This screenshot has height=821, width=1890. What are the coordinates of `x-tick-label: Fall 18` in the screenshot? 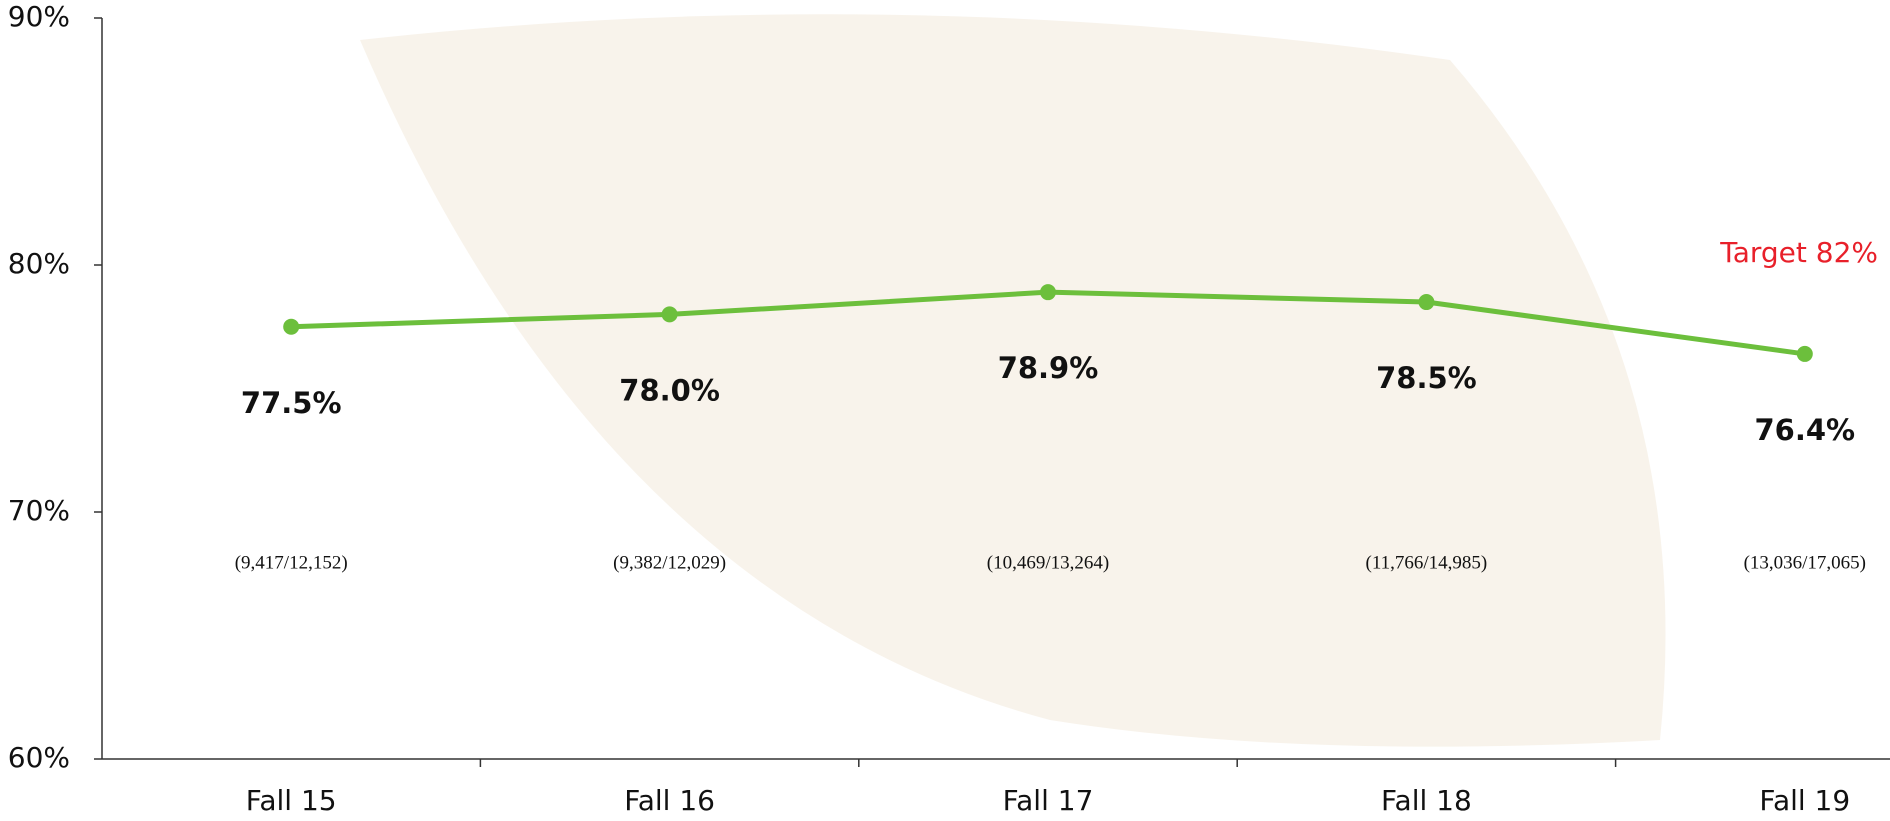 It's located at (1426, 800).